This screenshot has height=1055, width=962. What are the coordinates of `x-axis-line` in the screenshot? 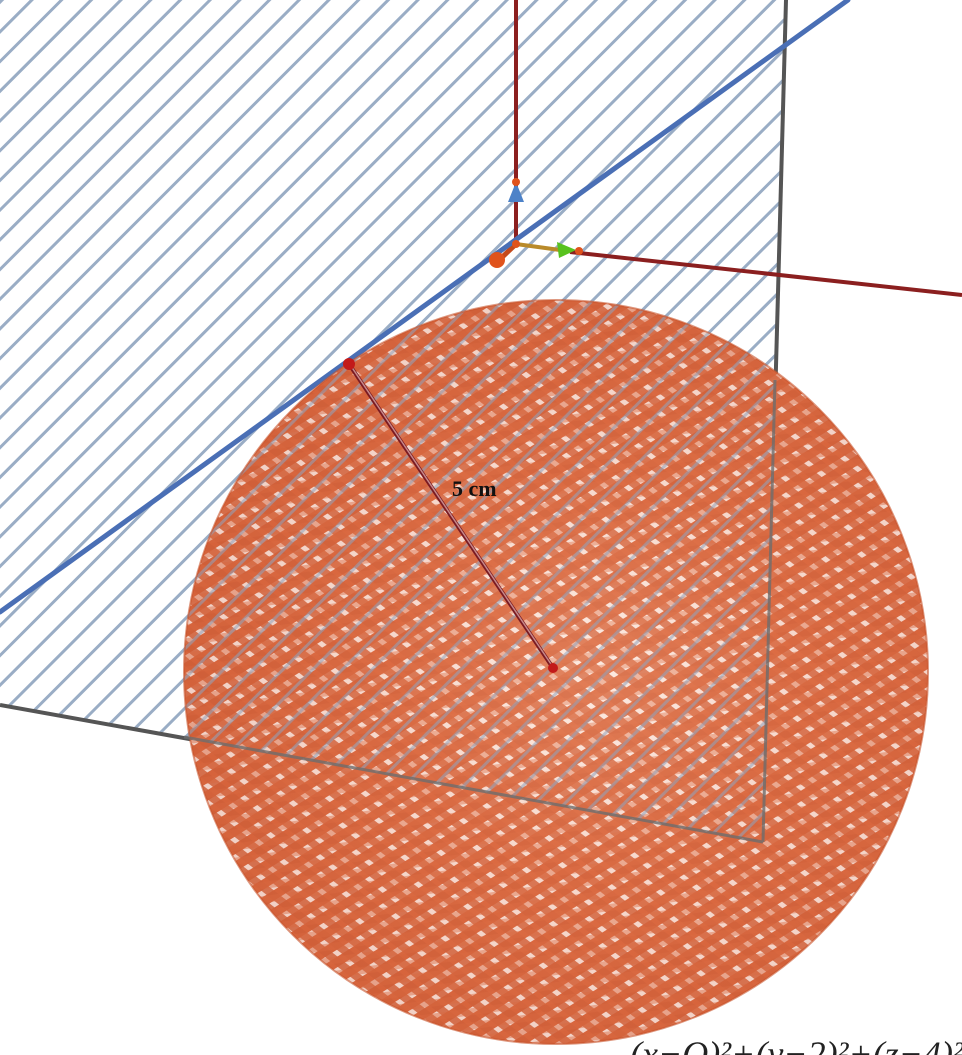 It's located at (765, 273).